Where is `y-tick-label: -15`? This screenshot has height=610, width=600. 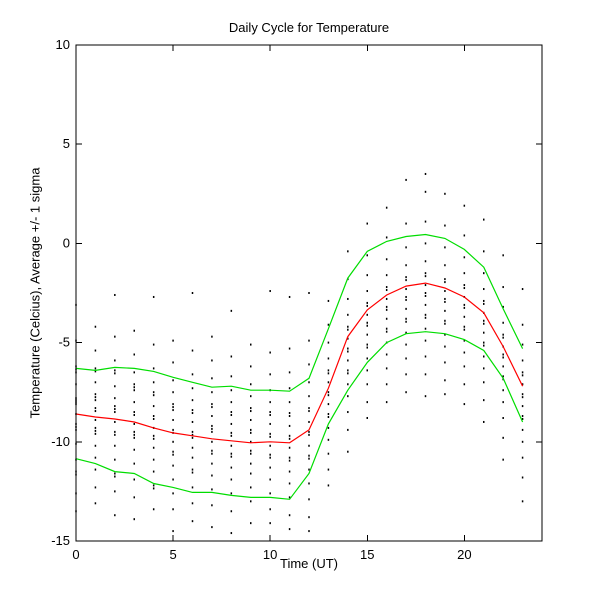 y-tick-label: -15 is located at coordinates (60, 540).